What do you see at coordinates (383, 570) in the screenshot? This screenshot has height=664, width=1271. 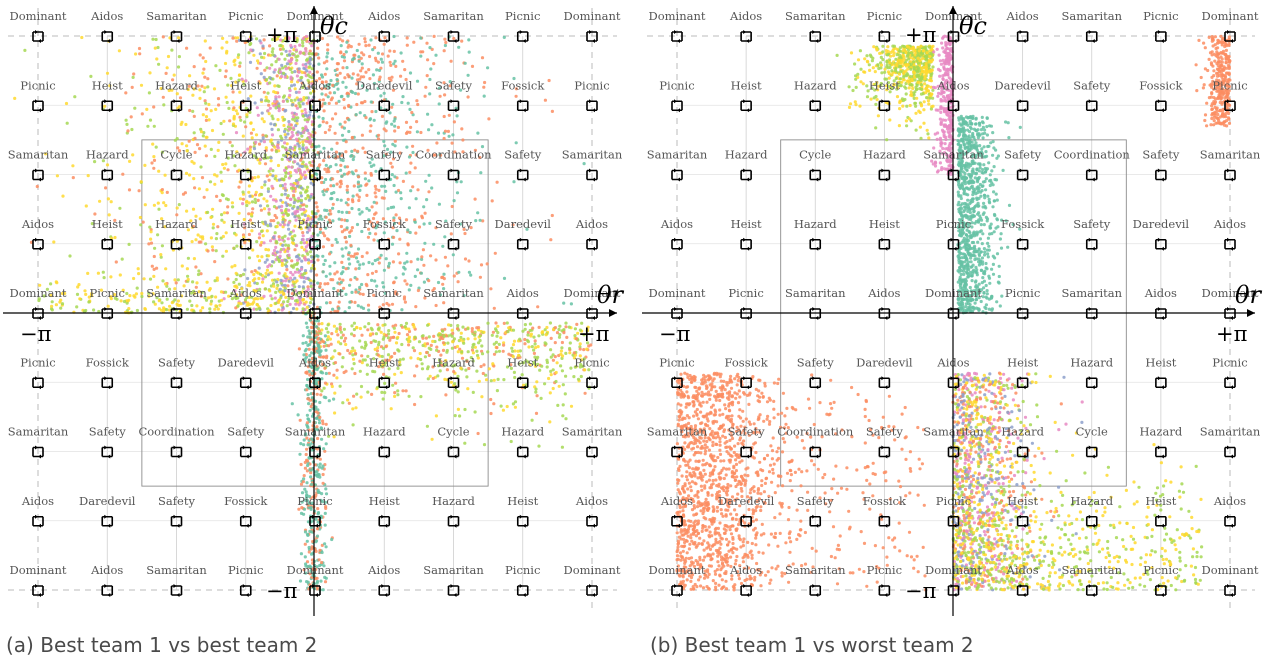 I see `grid-label: Aidos` at bounding box center [383, 570].